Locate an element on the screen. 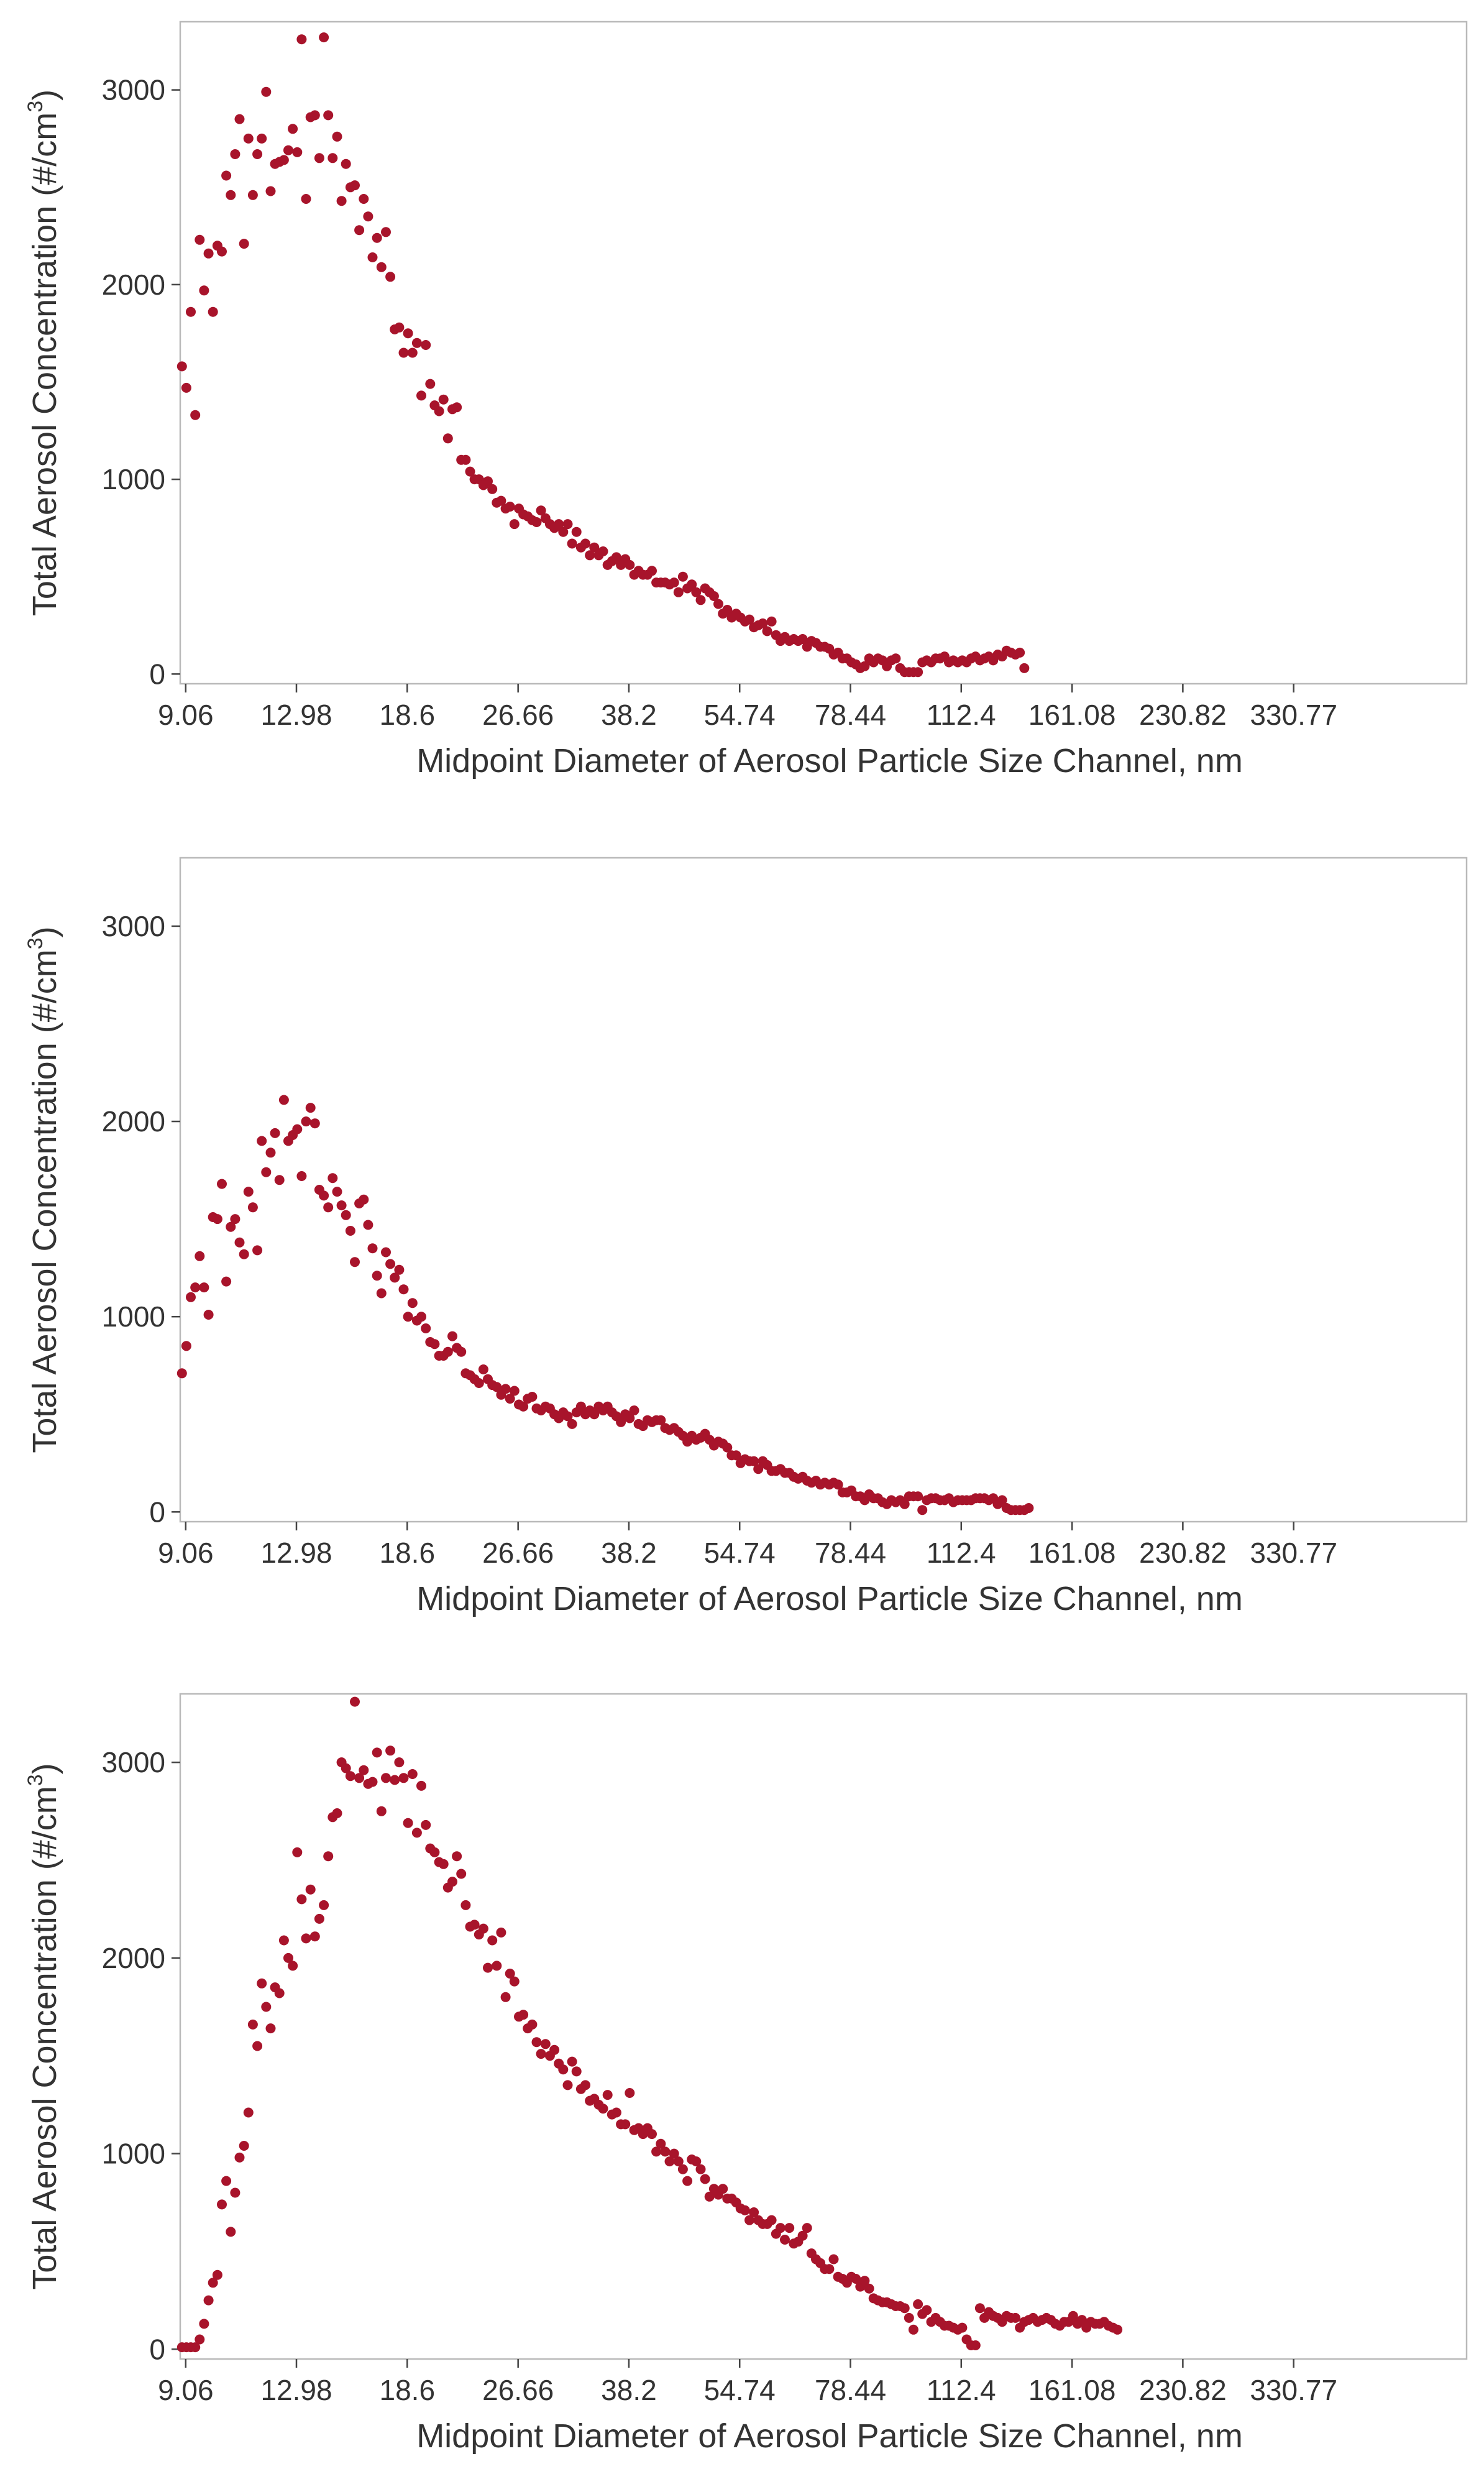  x-tick-label: 161.08 is located at coordinates (1072, 1553).